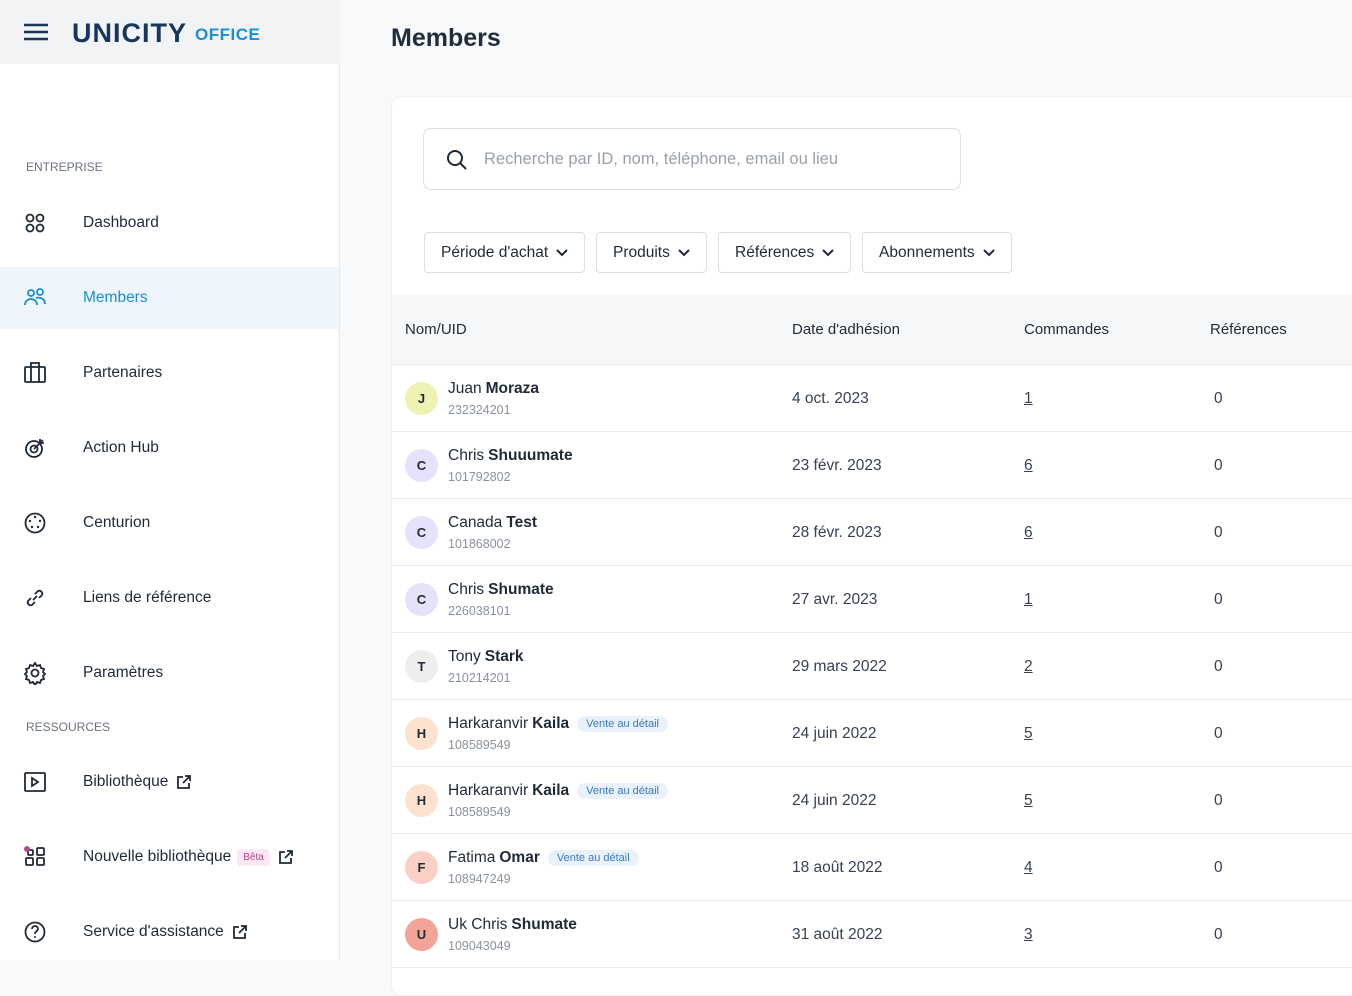  I want to click on table-row: C Chris Shumate 226038101 27 avr. 2023 1 0, so click(872, 599).